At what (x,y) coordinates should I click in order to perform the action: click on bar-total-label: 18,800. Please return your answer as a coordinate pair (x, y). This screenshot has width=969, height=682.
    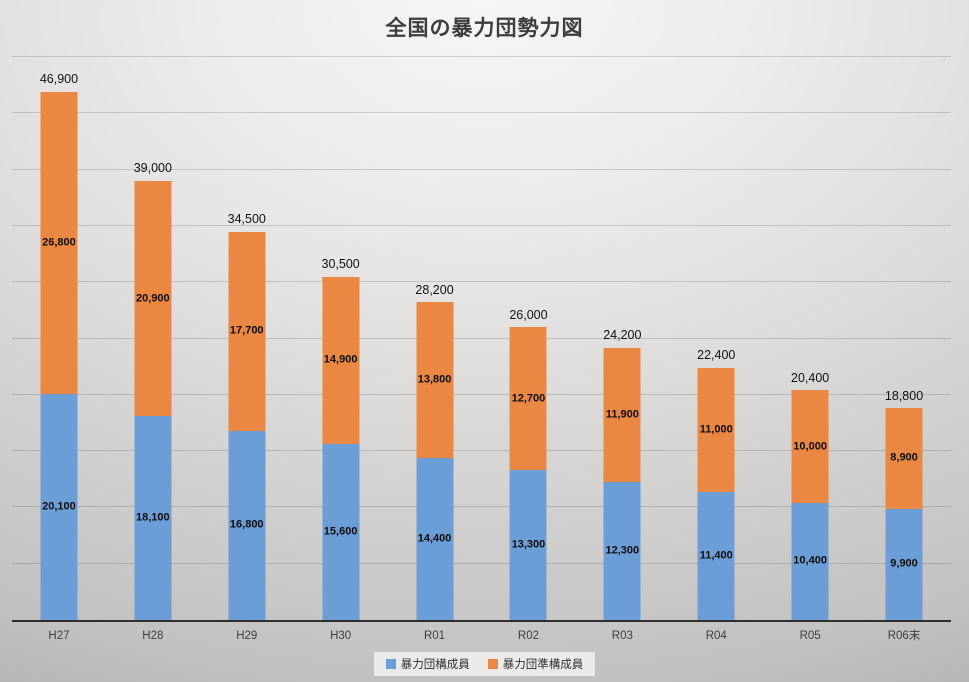
    Looking at the image, I should click on (904, 395).